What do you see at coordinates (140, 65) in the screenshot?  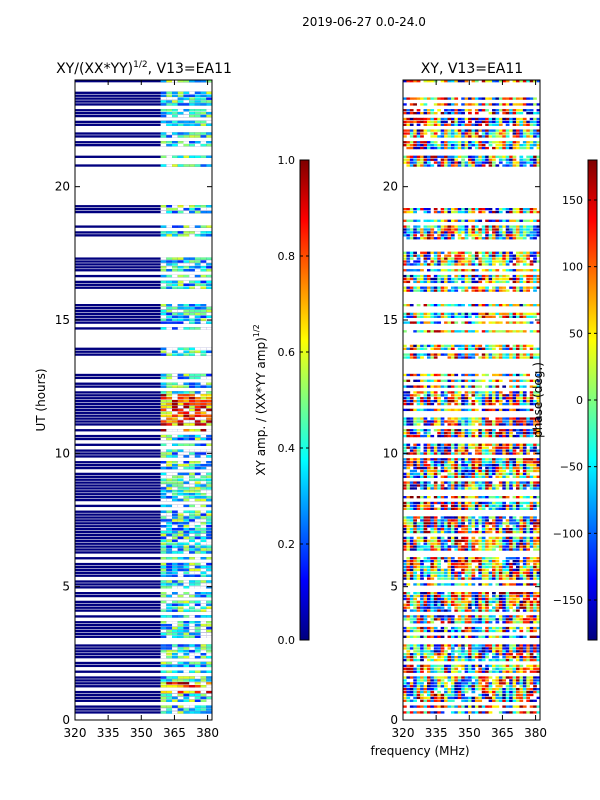 I see `amplitude-title-exp: 1/2` at bounding box center [140, 65].